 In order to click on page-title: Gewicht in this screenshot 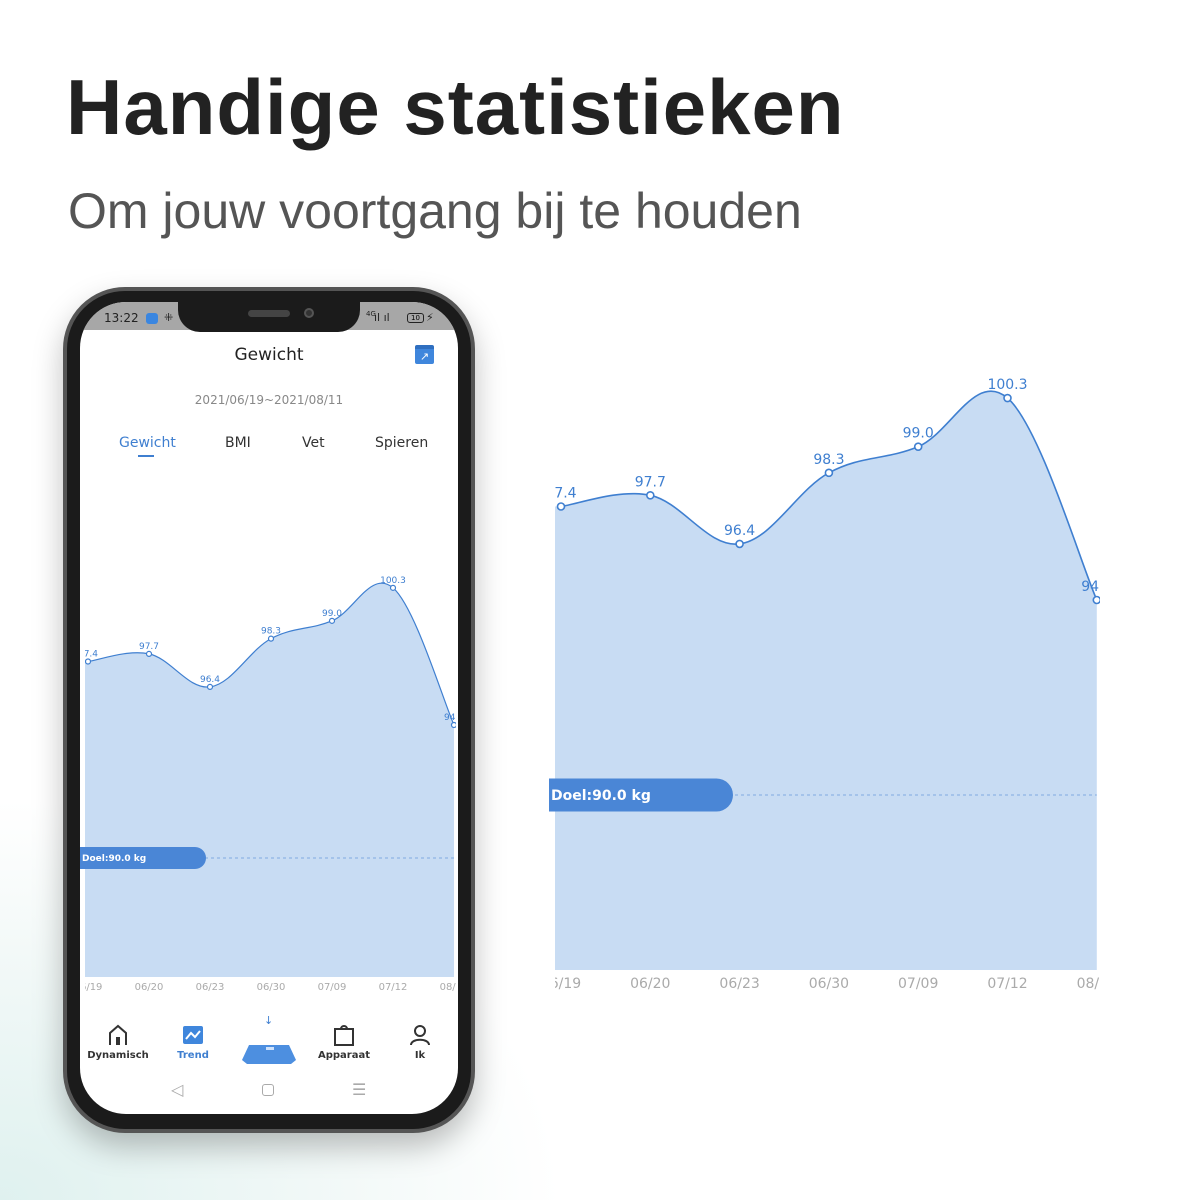, I will do `click(269, 355)`.